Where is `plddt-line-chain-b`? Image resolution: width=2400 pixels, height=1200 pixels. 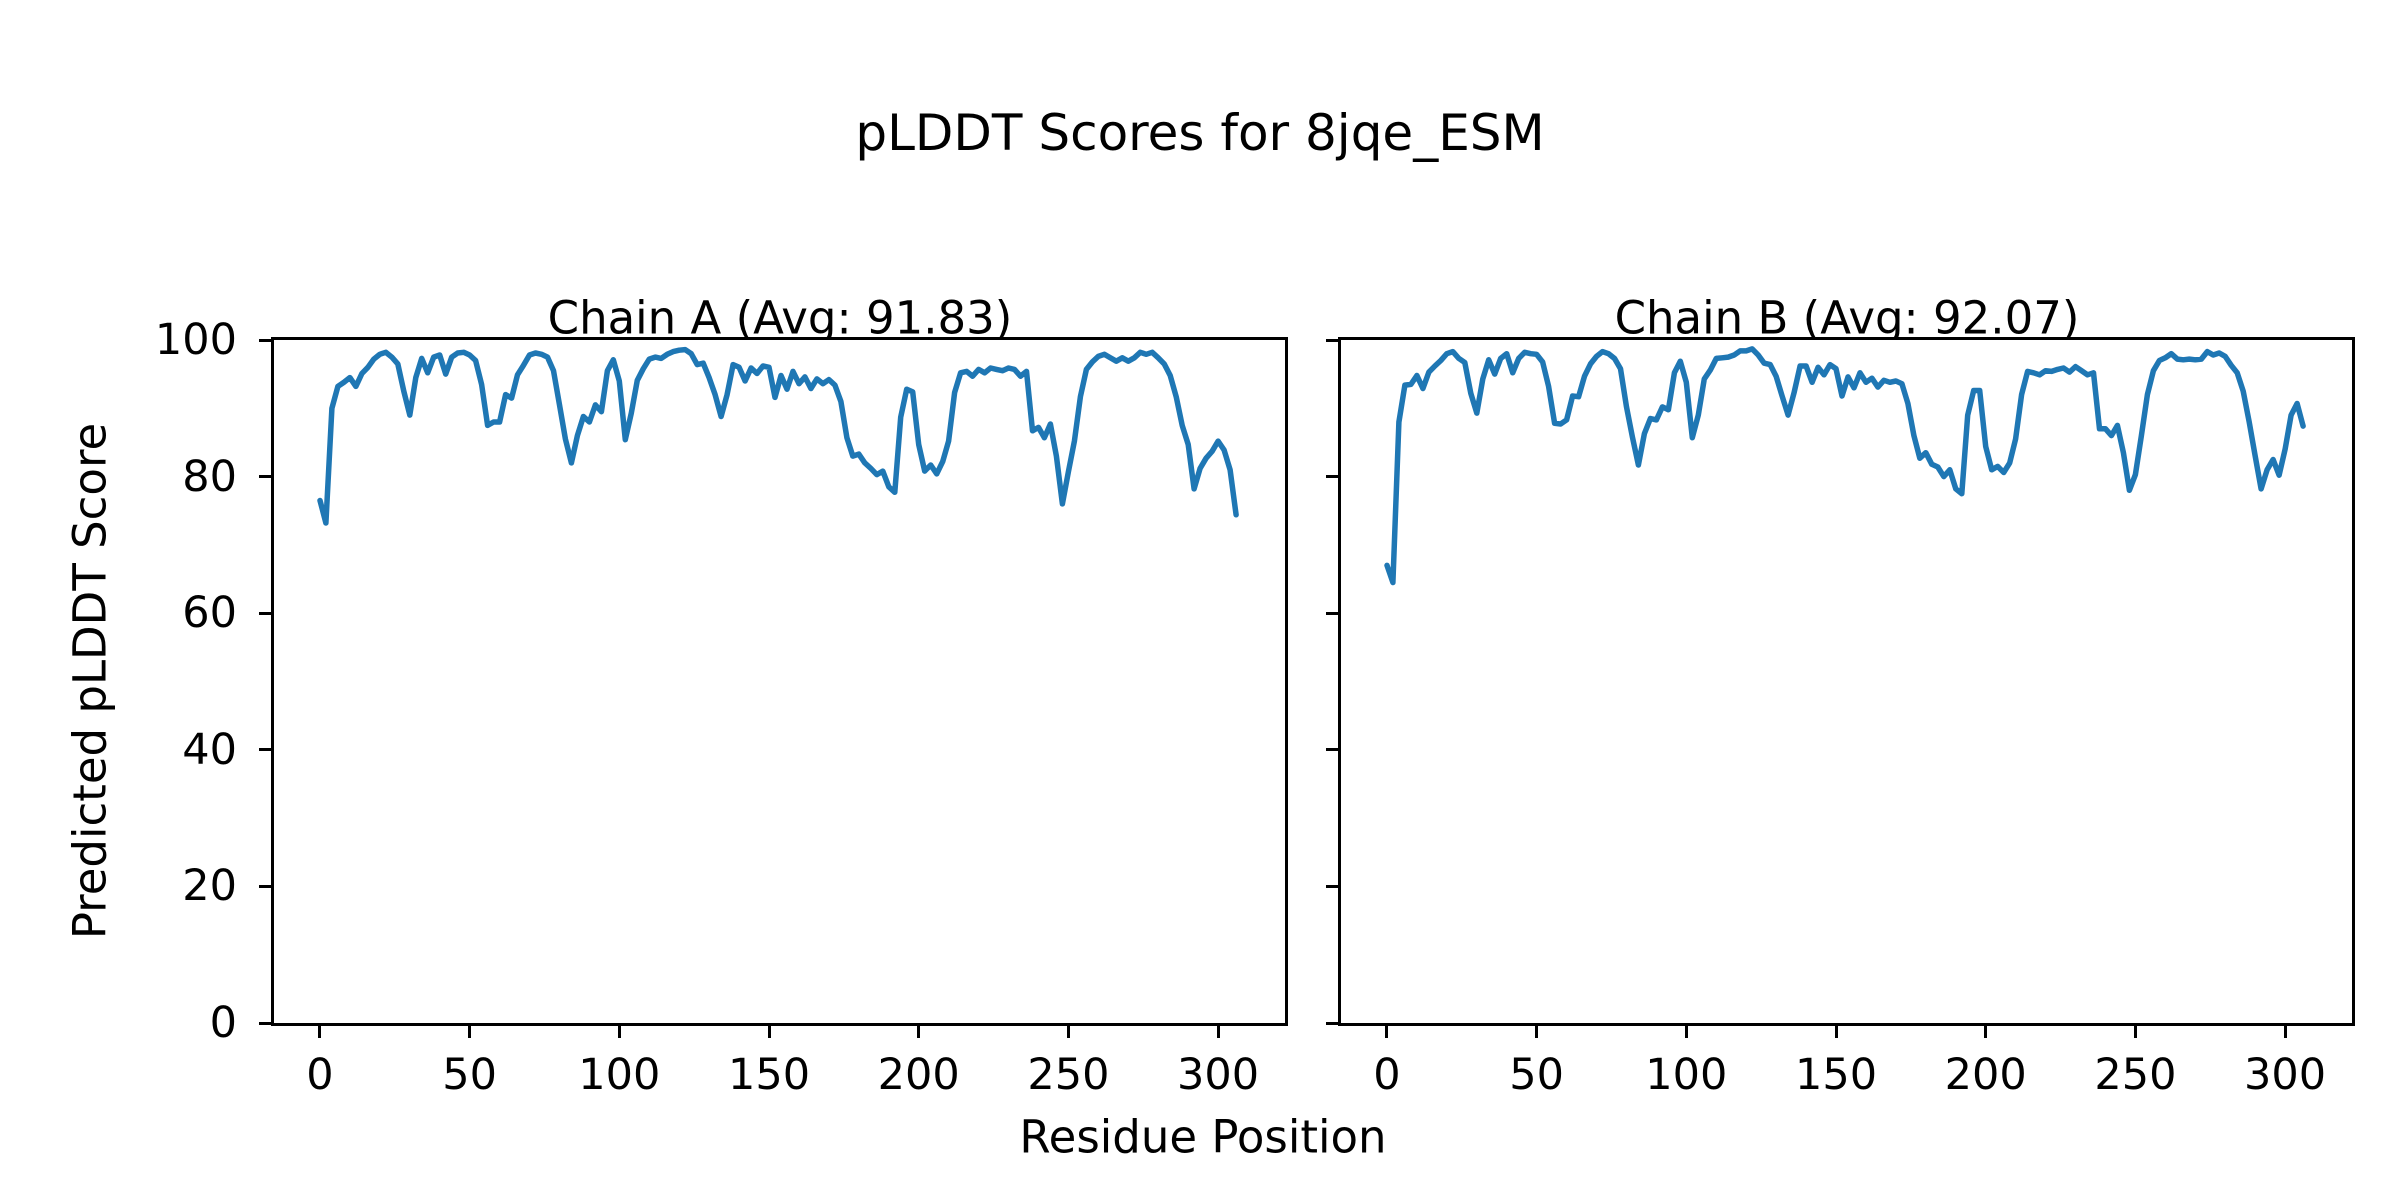 plddt-line-chain-b is located at coordinates (1845, 466).